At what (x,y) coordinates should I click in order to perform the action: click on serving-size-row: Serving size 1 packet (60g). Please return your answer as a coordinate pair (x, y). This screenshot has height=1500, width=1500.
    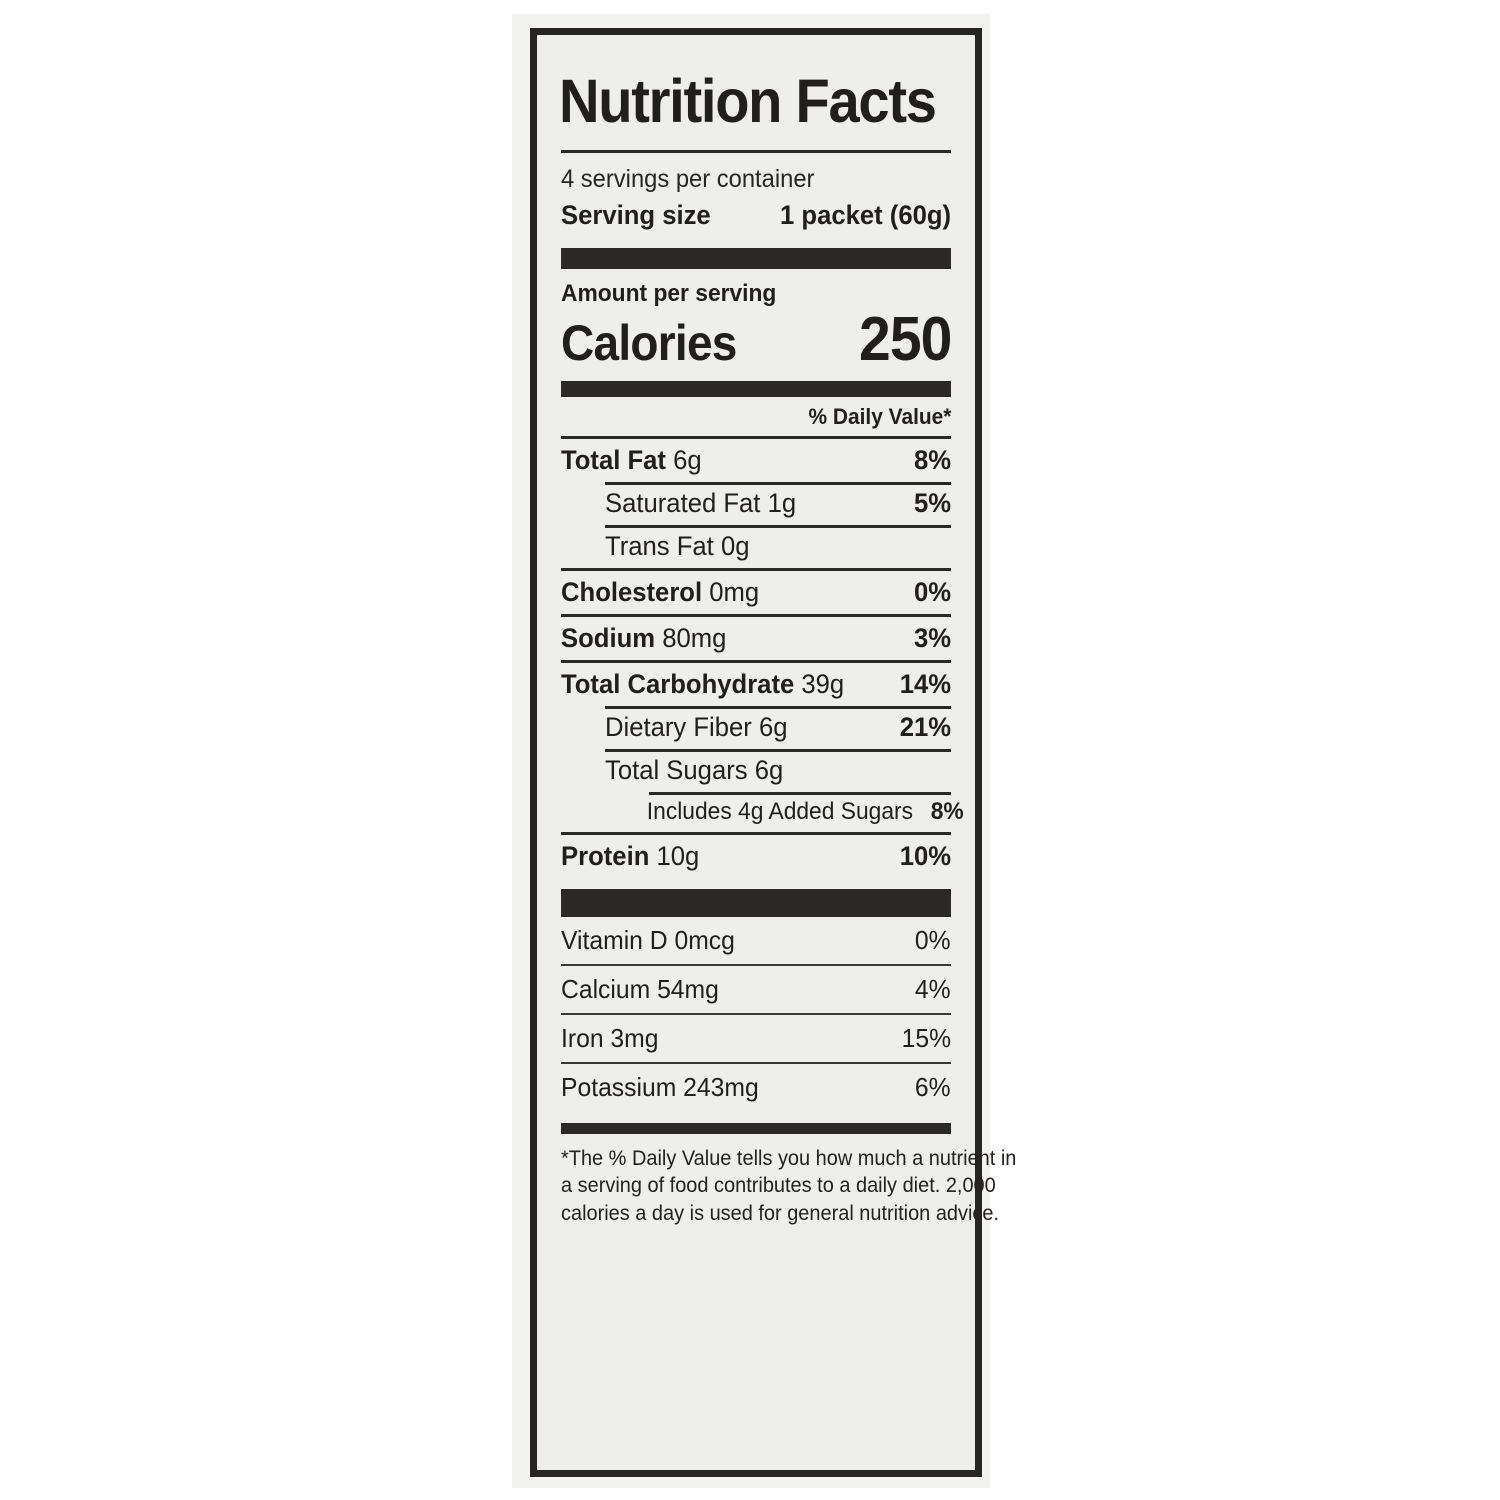
    Looking at the image, I should click on (756, 212).